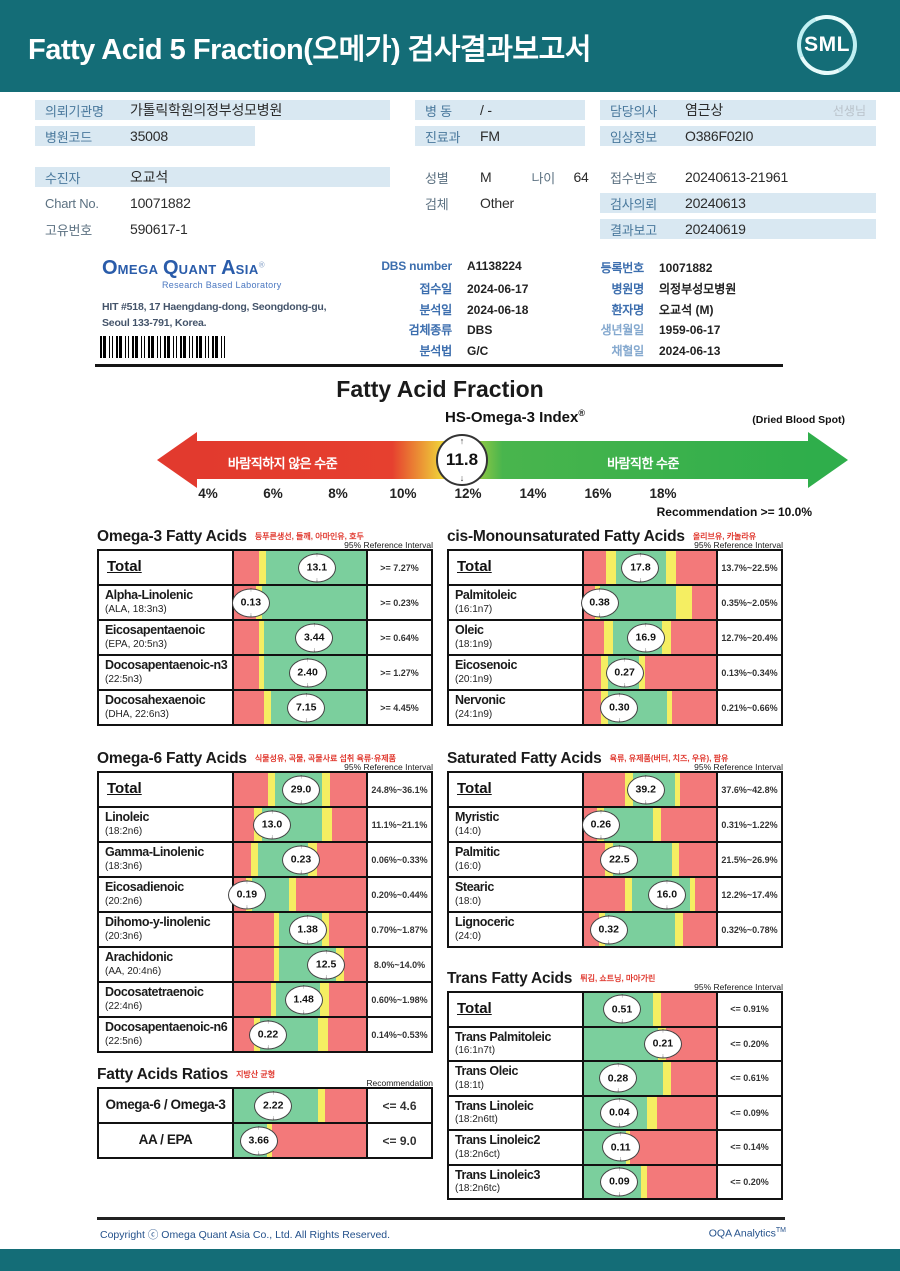 The image size is (900, 1271). I want to click on index-value-marker: 11.8, so click(462, 460).